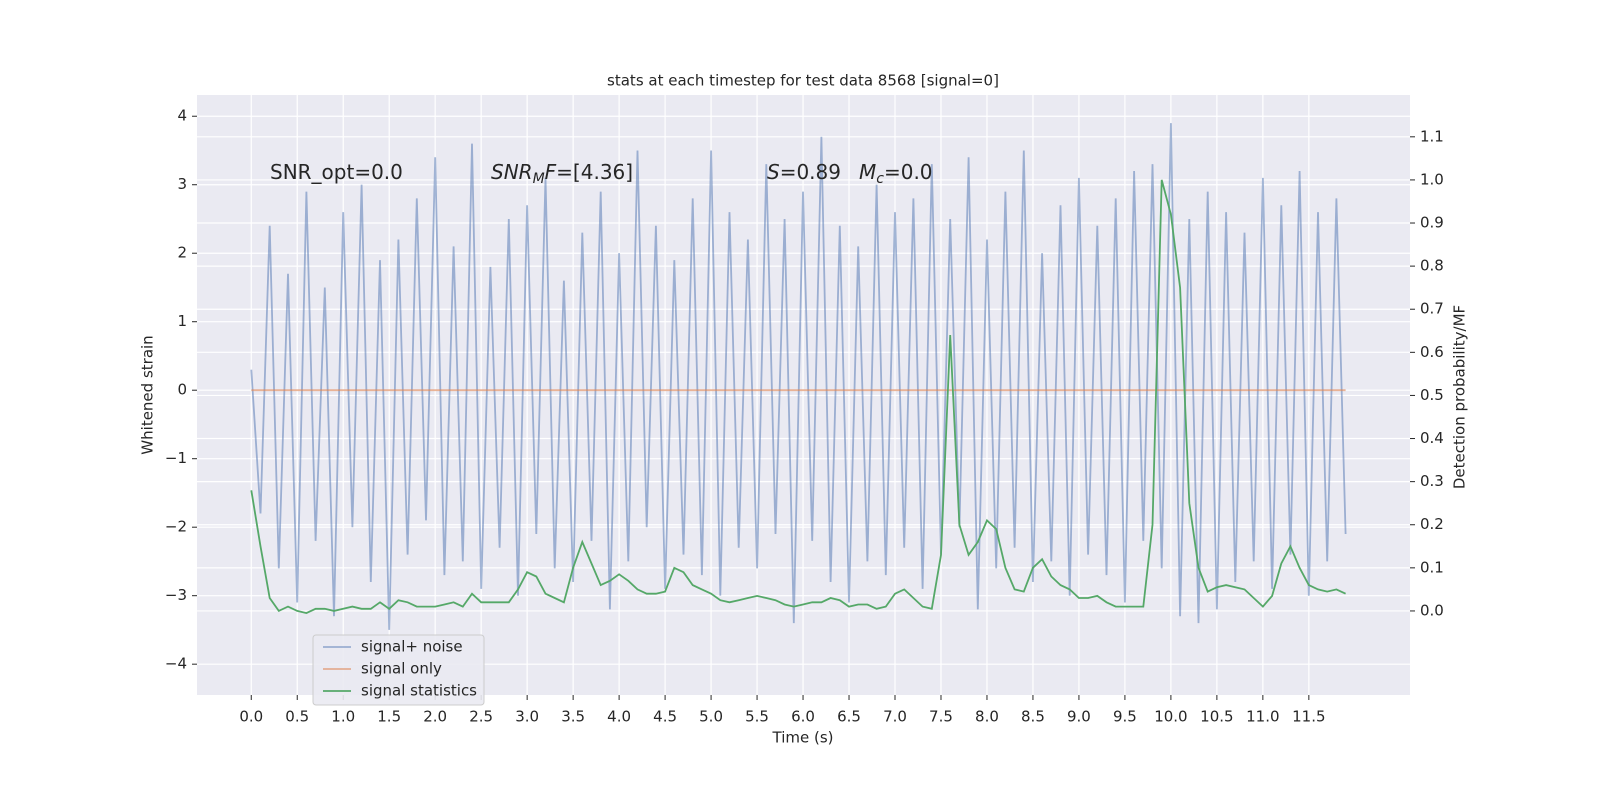 Image resolution: width=1600 pixels, height=804 pixels. Describe the element at coordinates (1432, 309) in the screenshot. I see `y2-tick-label: 0.7` at that location.